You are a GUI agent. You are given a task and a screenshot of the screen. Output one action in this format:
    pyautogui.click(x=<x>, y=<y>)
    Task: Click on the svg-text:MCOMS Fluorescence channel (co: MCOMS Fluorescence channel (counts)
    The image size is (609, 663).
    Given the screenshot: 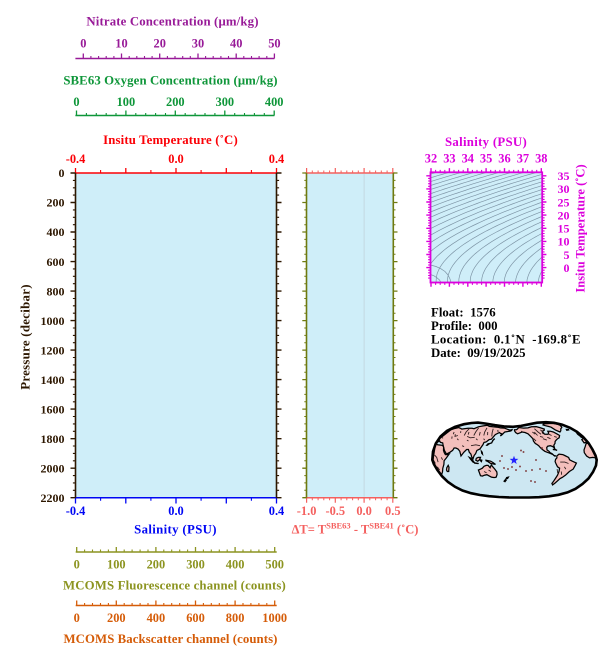 What is the action you would take?
    pyautogui.click(x=174, y=585)
    